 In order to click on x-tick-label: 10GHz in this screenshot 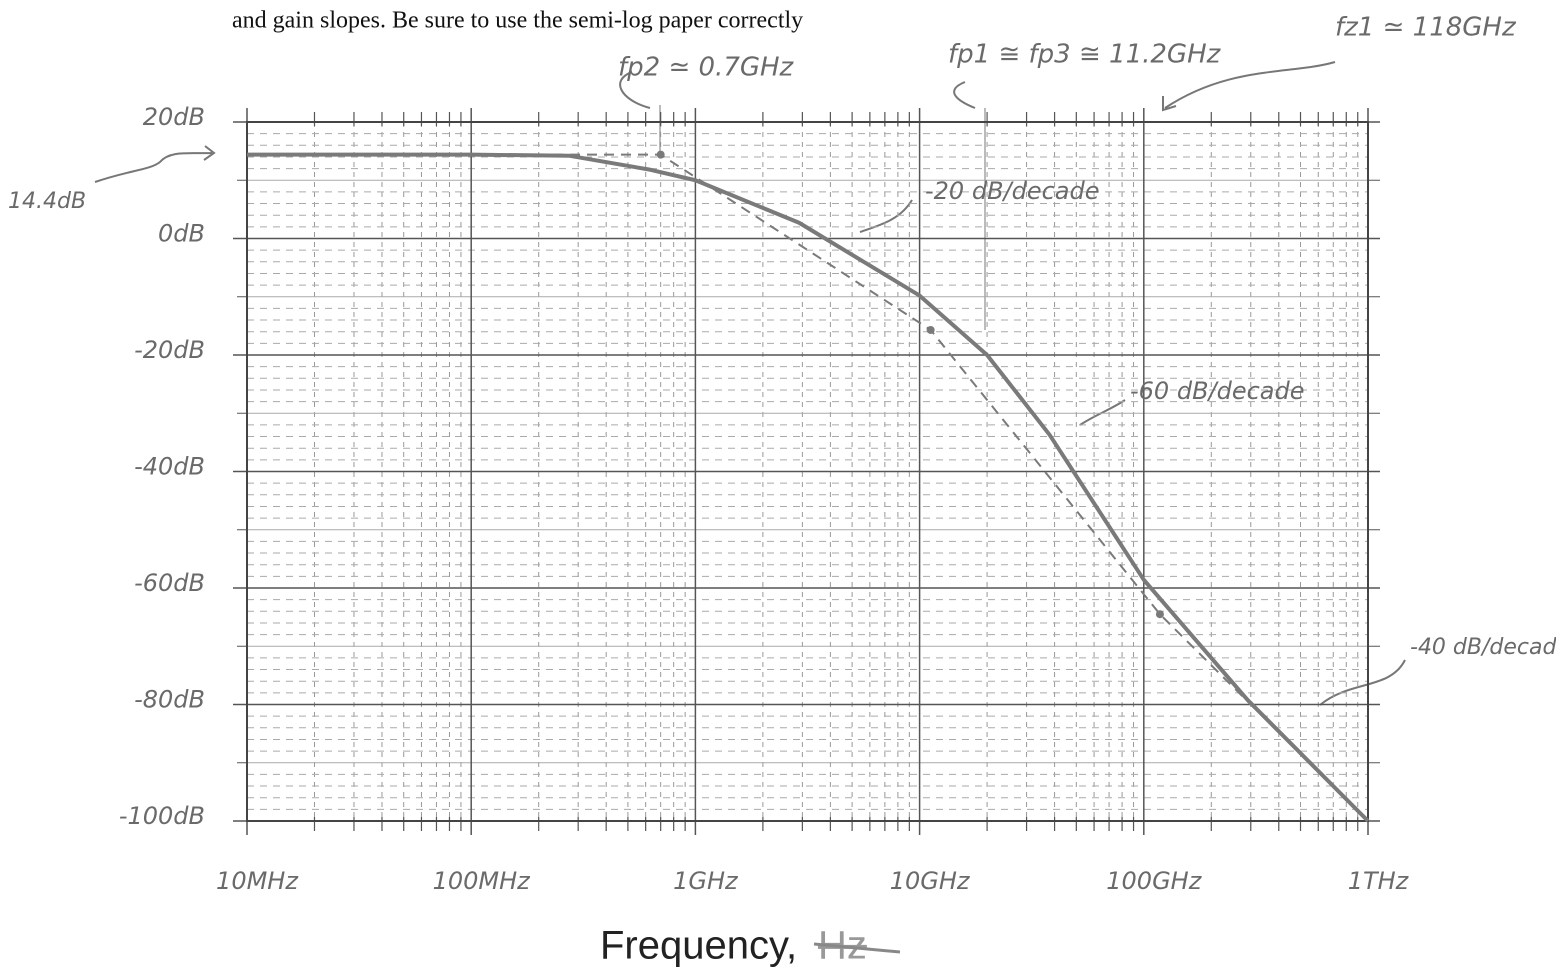, I will do `click(930, 881)`.